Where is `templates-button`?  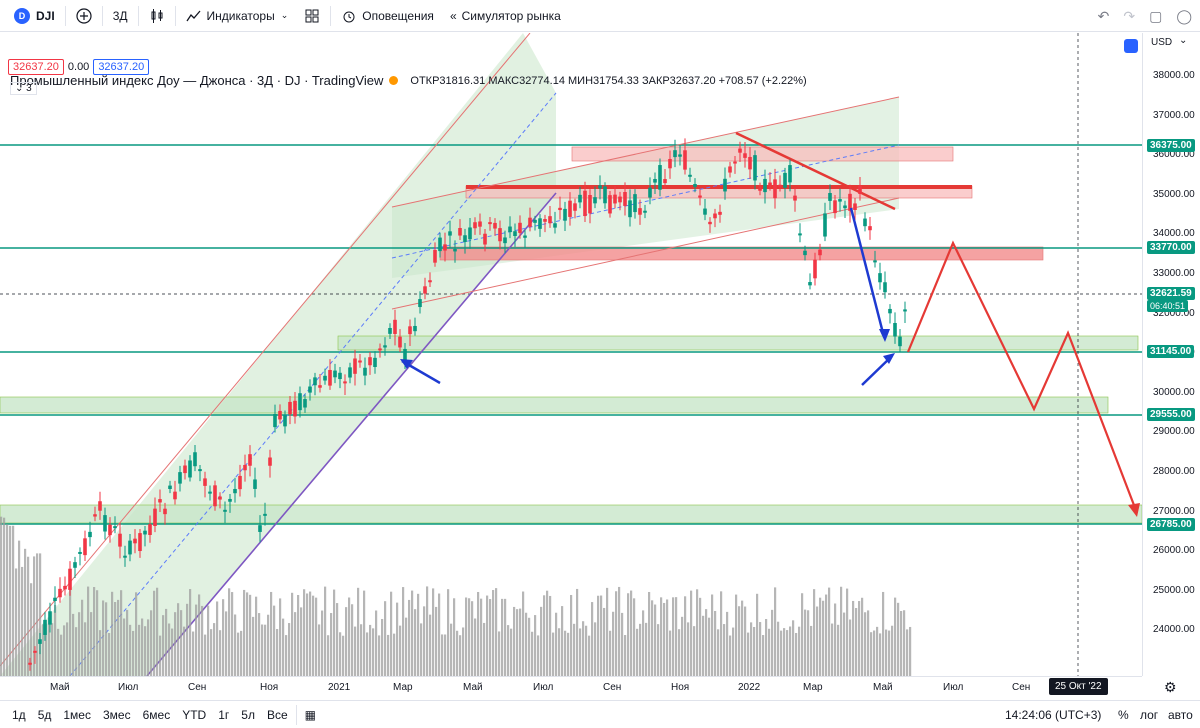
templates-button is located at coordinates (312, 16).